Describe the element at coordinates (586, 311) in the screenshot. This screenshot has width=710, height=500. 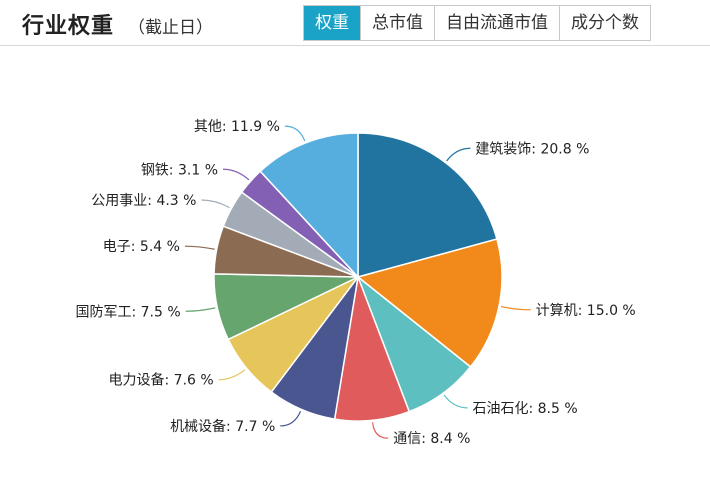
I see `slice-label: 计算机: 15.0 %` at that location.